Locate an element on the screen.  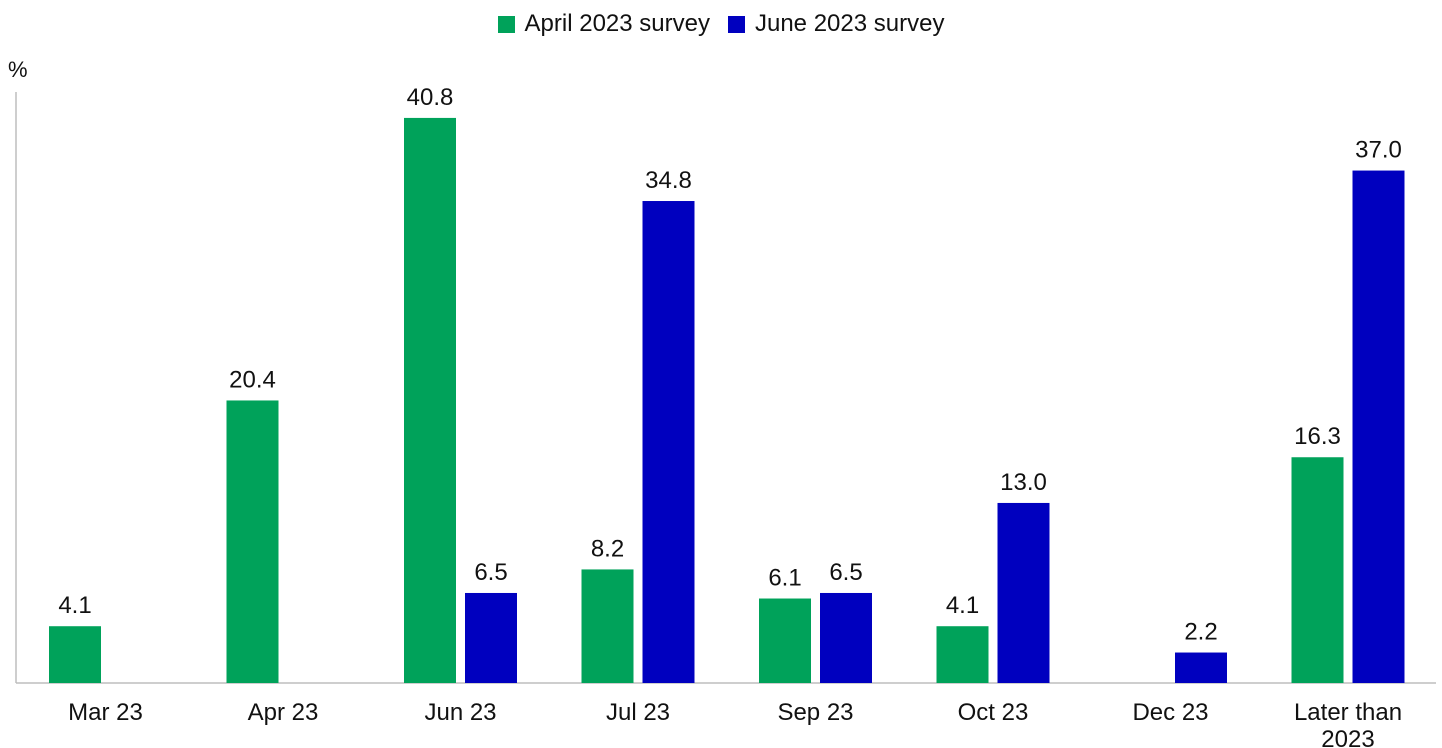
data-label-june-6: 2.2 is located at coordinates (1200, 632).